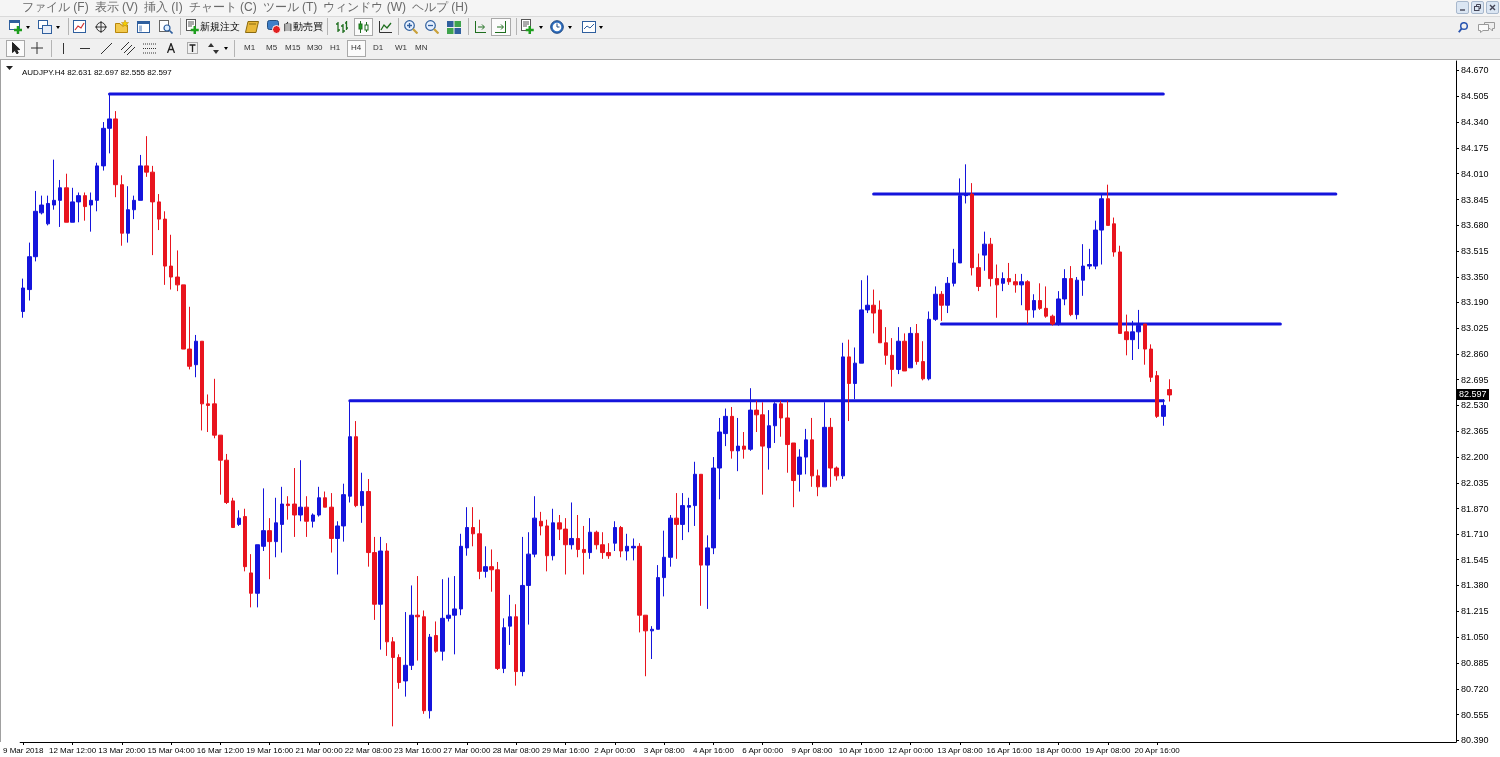 The height and width of the screenshot is (757, 1500). I want to click on y-tick-label: 80.720, so click(1475, 688).